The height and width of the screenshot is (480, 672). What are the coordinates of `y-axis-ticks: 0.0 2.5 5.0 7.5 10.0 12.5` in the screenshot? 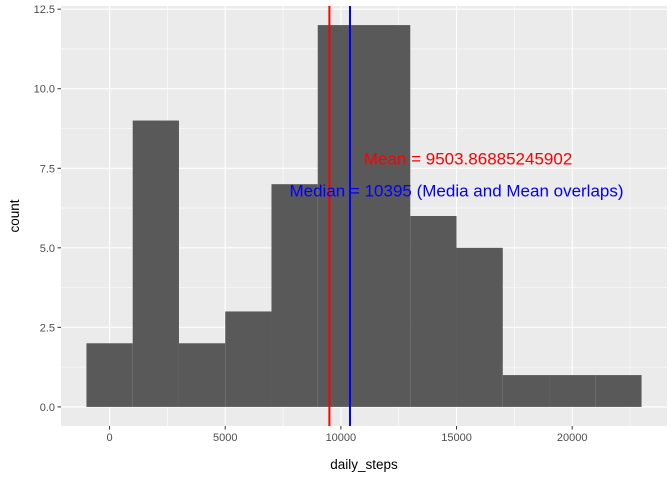 It's located at (47, 209).